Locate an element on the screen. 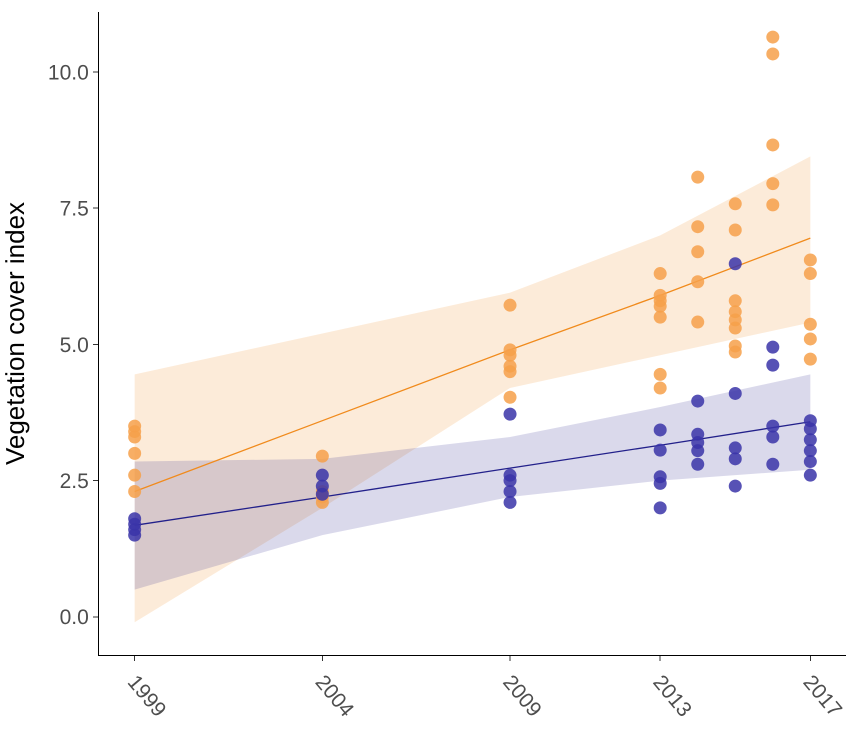 The image size is (866, 734). y-tick-label: 2.5 is located at coordinates (74, 481).